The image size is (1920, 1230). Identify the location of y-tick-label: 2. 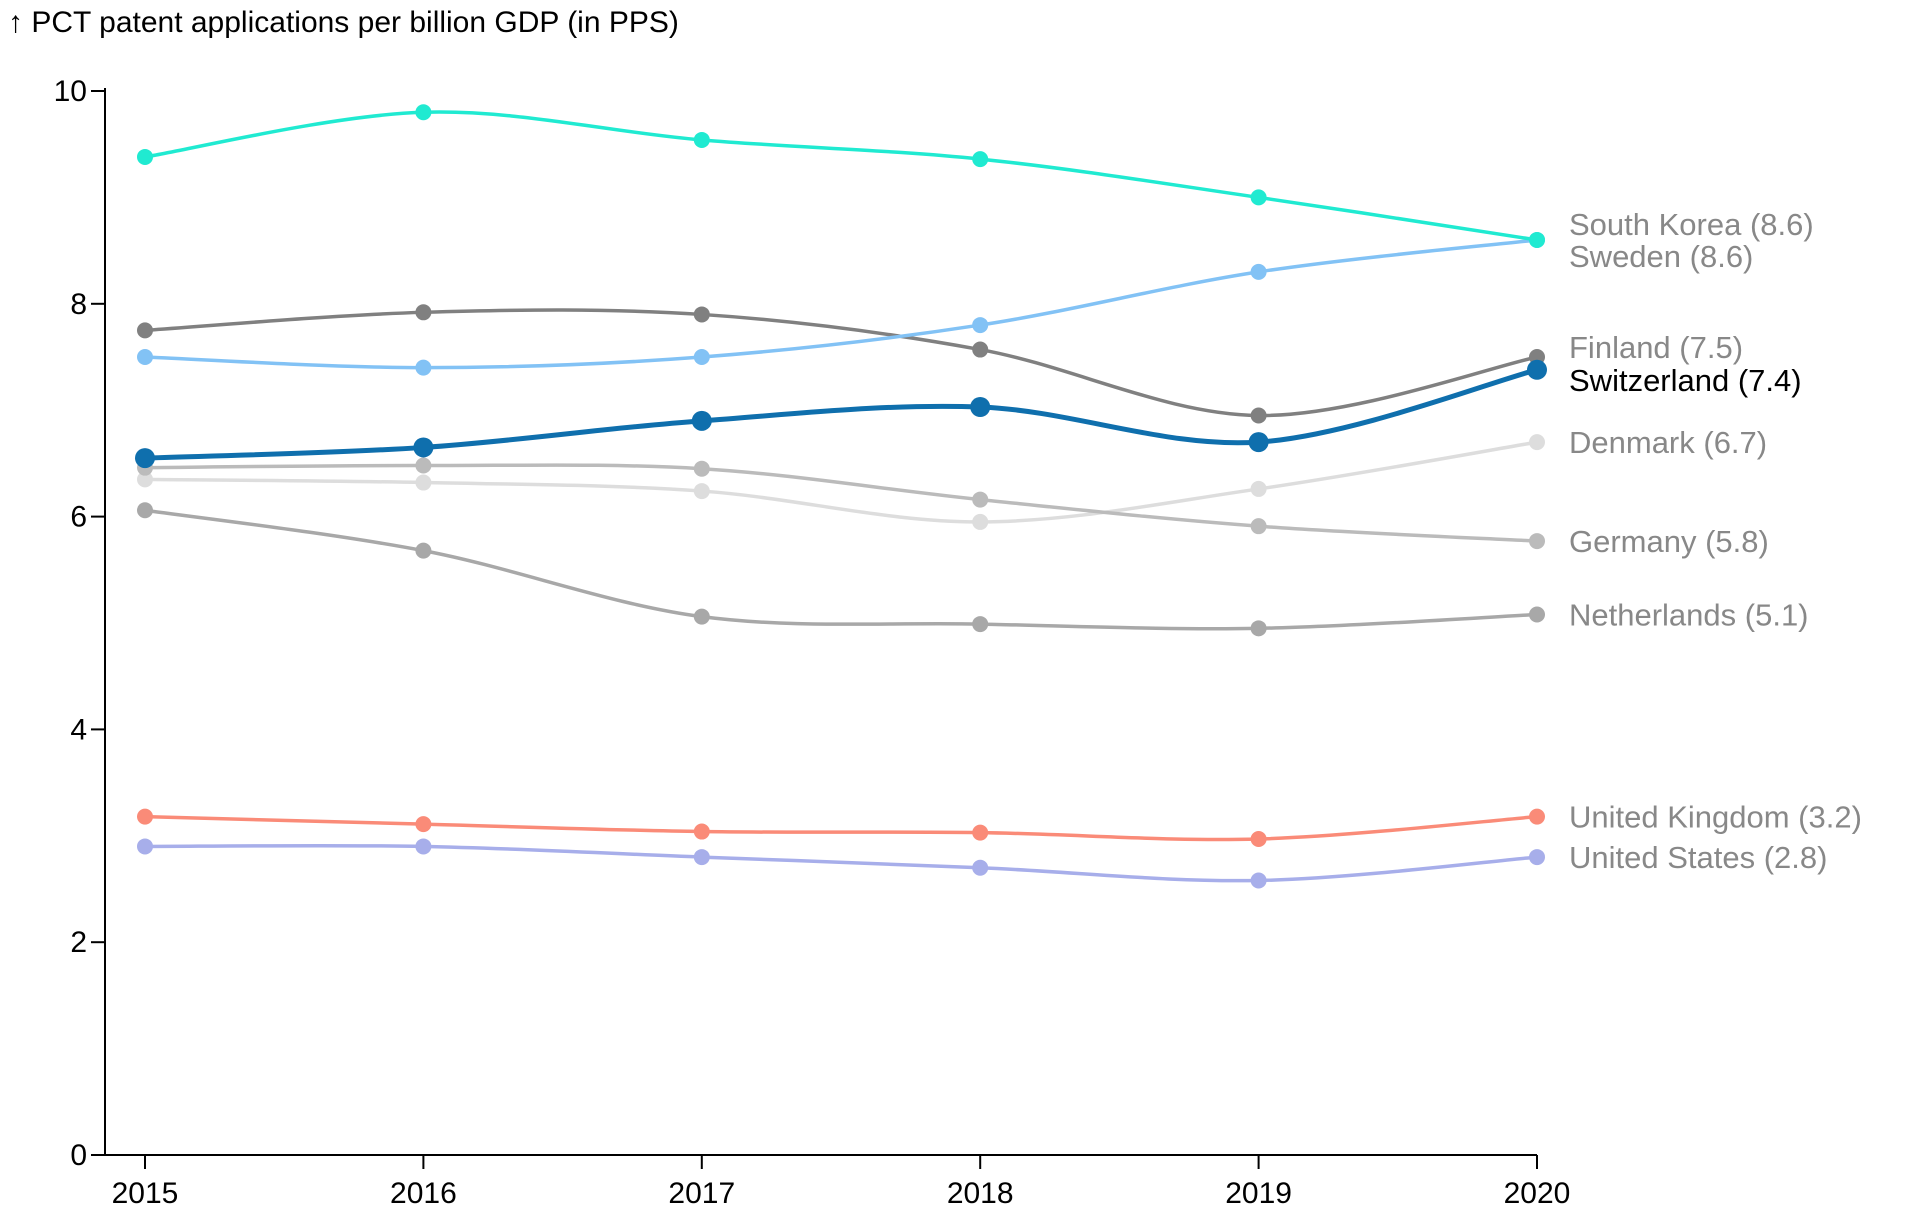
(78, 942).